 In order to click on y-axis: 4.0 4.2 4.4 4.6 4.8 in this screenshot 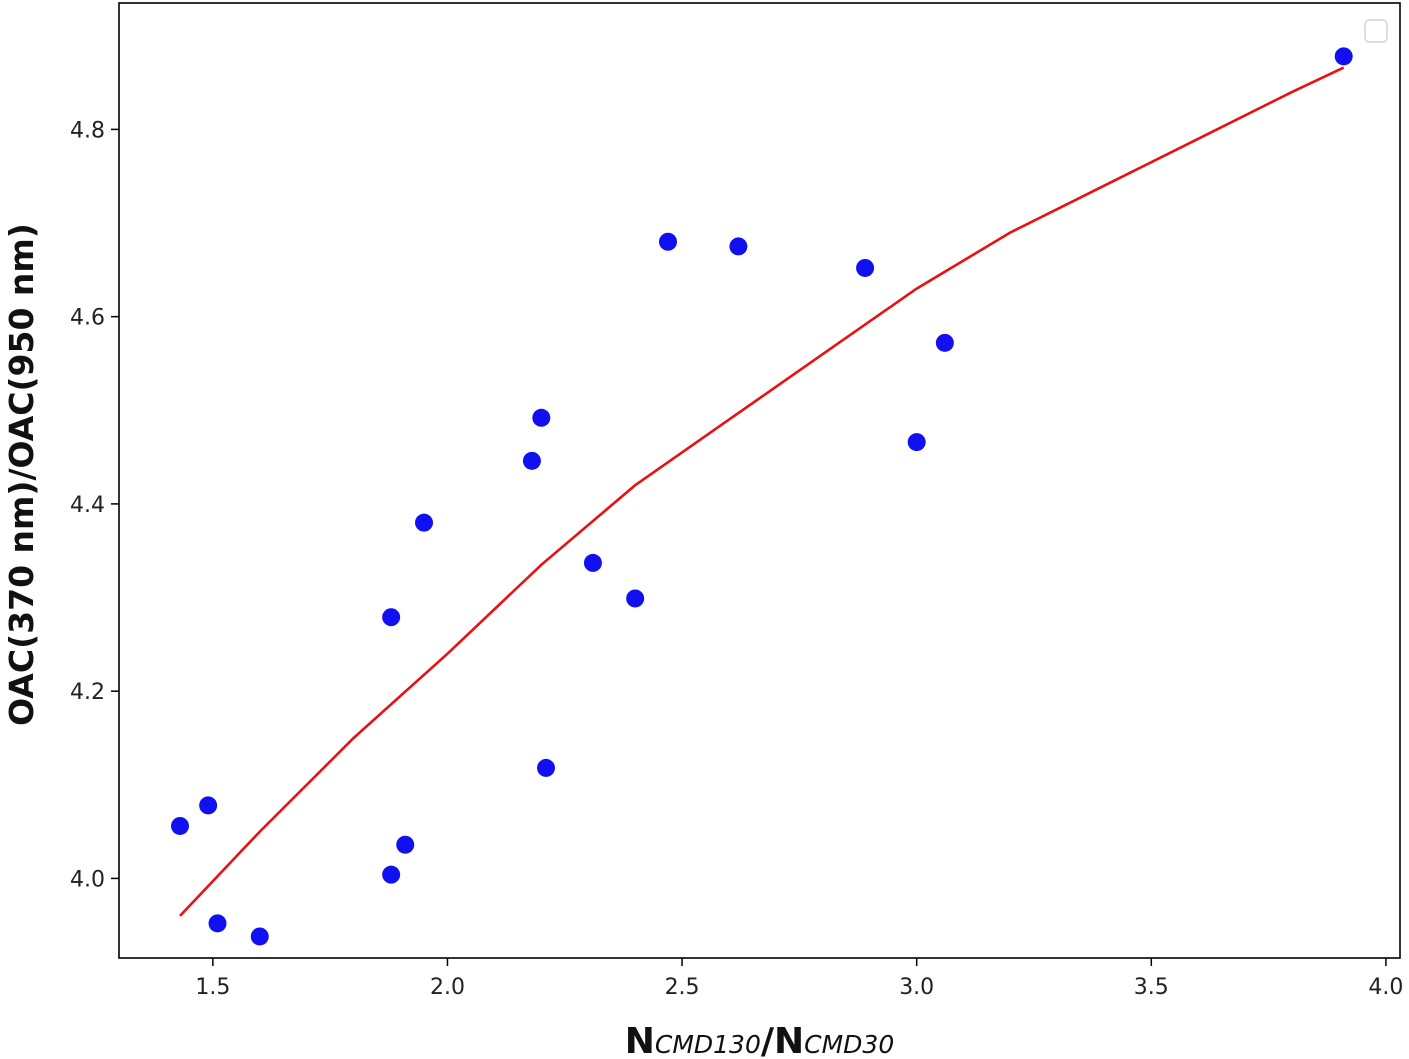, I will do `click(94, 505)`.